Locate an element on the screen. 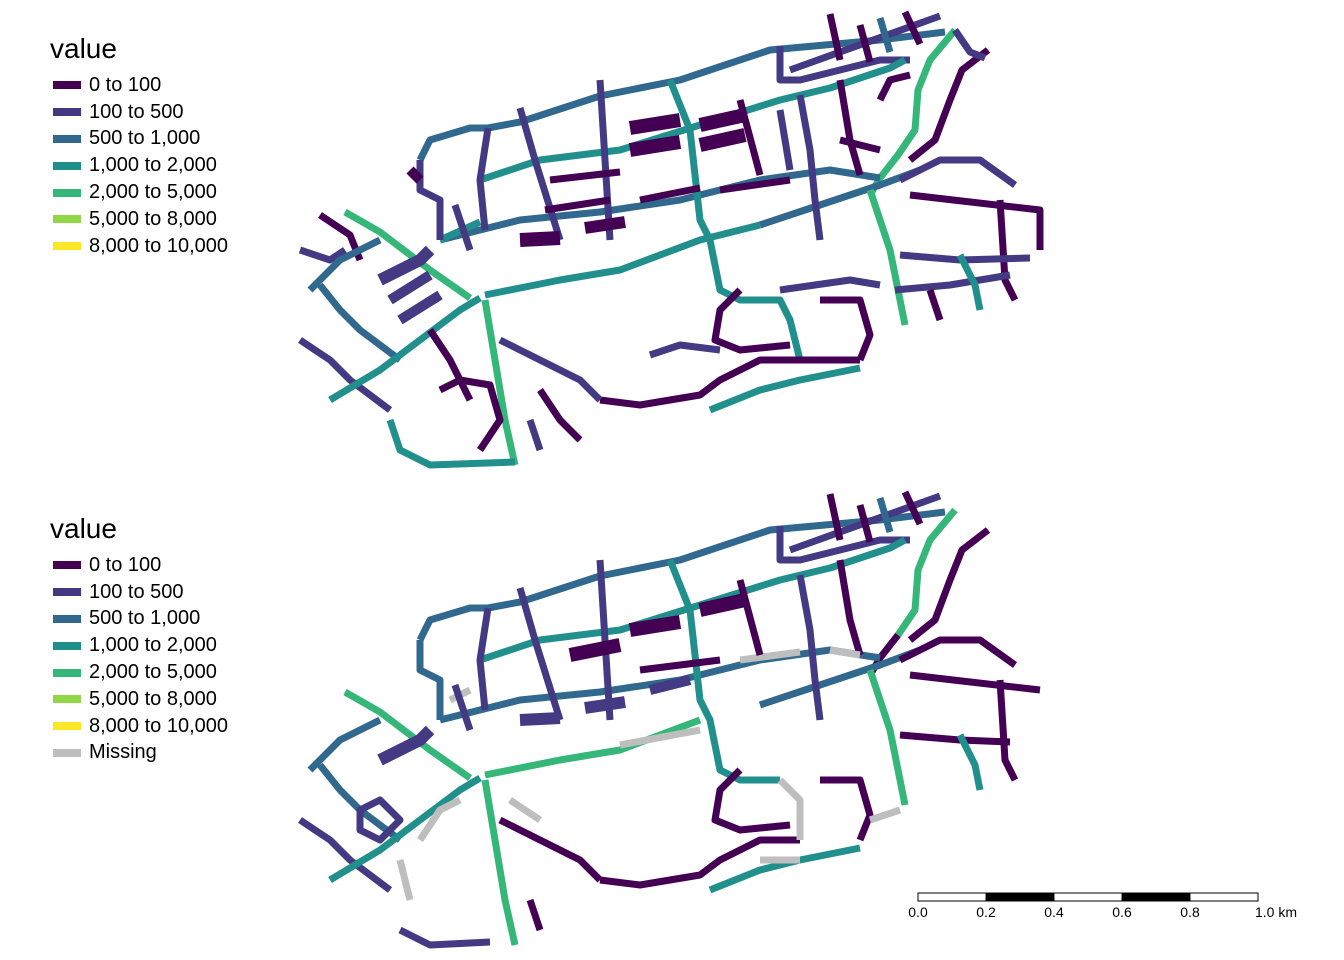  legend-label: Missing is located at coordinates (123, 752).